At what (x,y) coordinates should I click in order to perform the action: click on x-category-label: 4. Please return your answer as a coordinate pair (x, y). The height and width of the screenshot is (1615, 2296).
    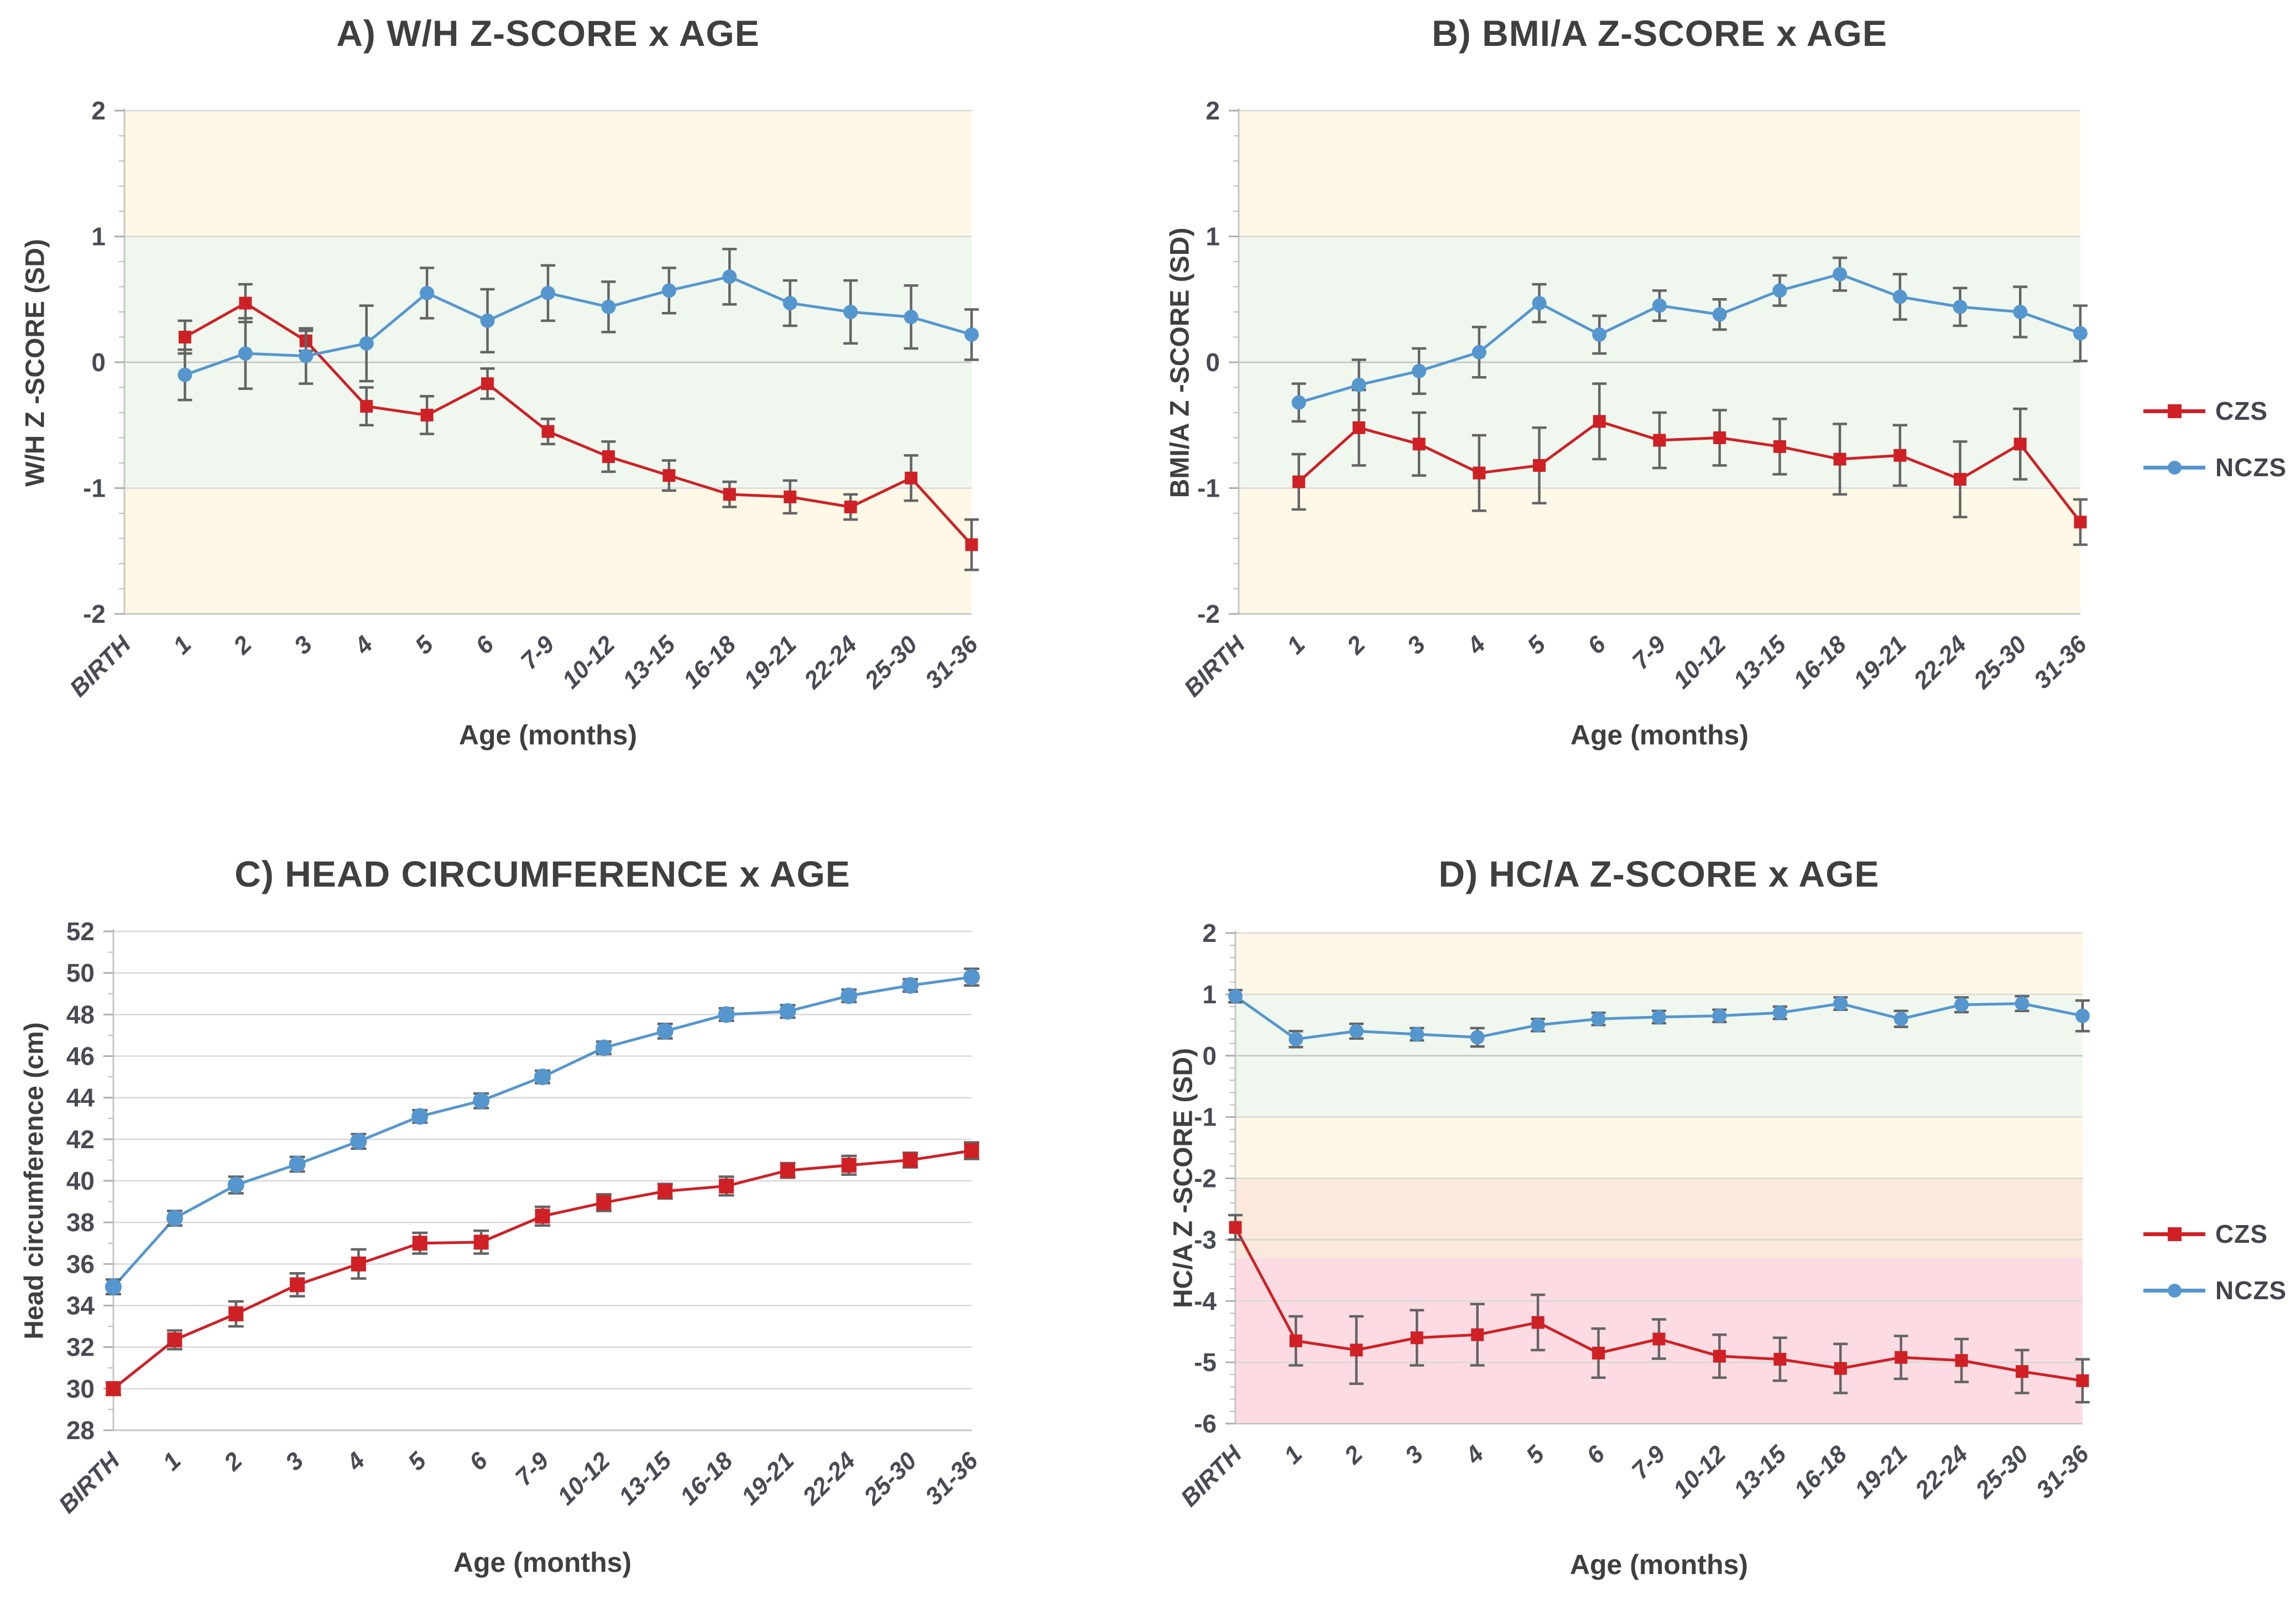
    Looking at the image, I should click on (363, 645).